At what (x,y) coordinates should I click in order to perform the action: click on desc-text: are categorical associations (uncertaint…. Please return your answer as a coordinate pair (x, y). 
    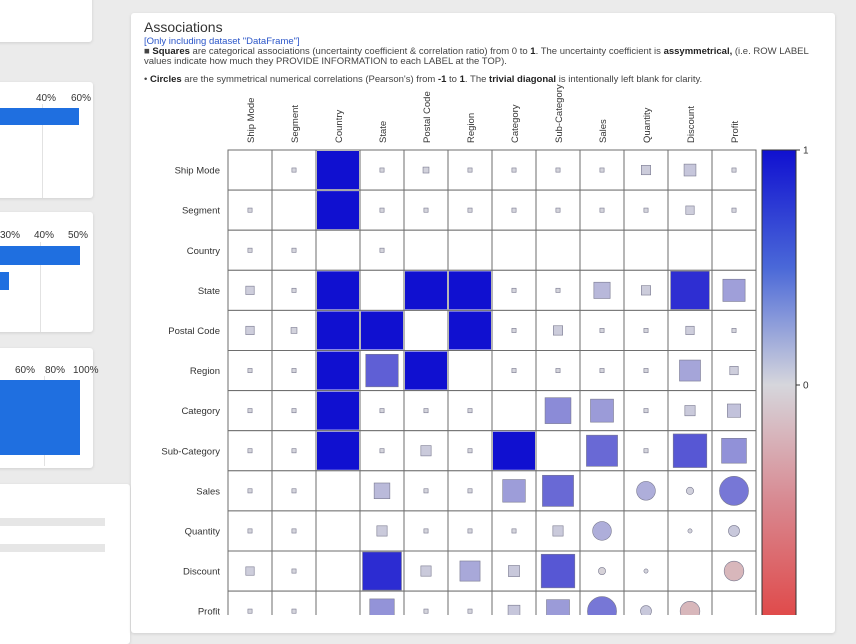
    Looking at the image, I should click on (360, 51).